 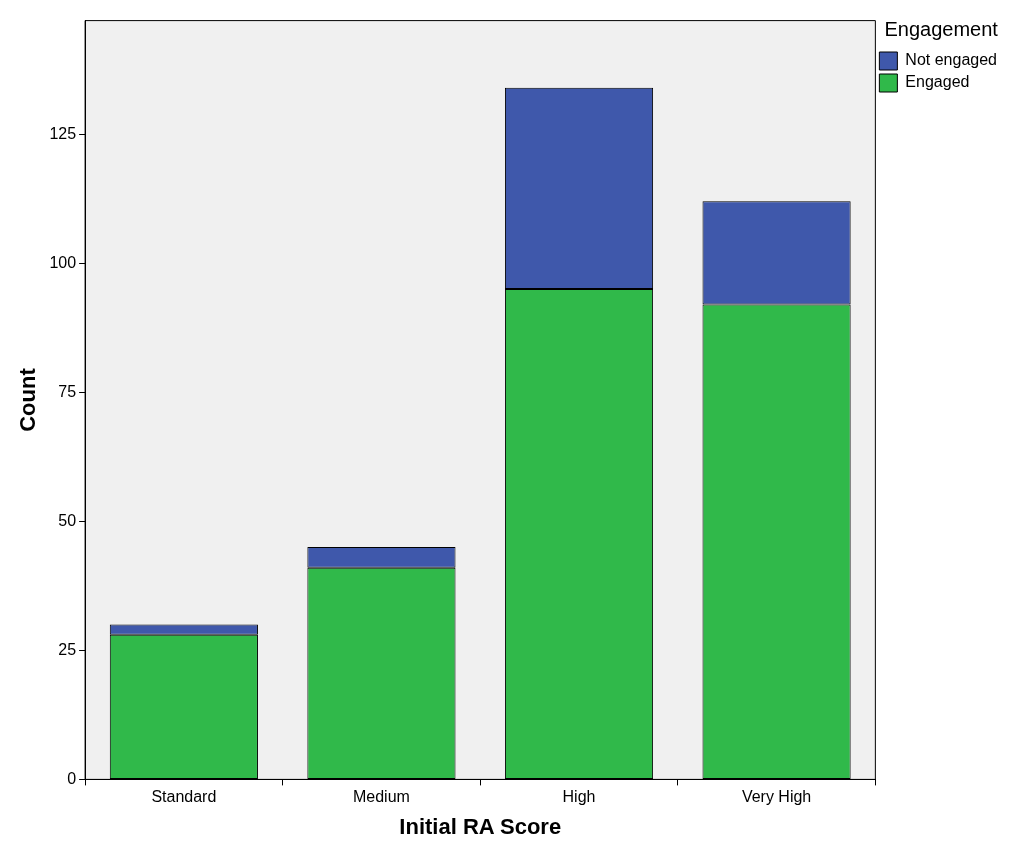 I want to click on y-tick-label: 50, so click(x=67, y=520).